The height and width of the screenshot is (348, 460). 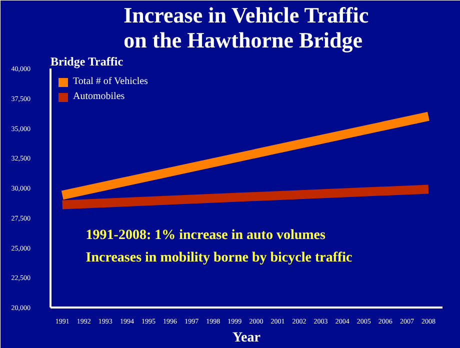 What do you see at coordinates (219, 258) in the screenshot?
I see `annotation: Increases in mobility borne by bicycle traffic` at bounding box center [219, 258].